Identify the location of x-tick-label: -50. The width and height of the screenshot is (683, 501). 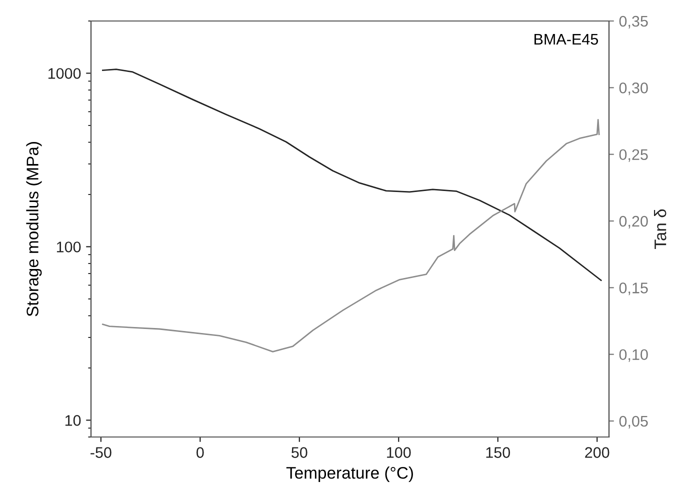
(101, 452).